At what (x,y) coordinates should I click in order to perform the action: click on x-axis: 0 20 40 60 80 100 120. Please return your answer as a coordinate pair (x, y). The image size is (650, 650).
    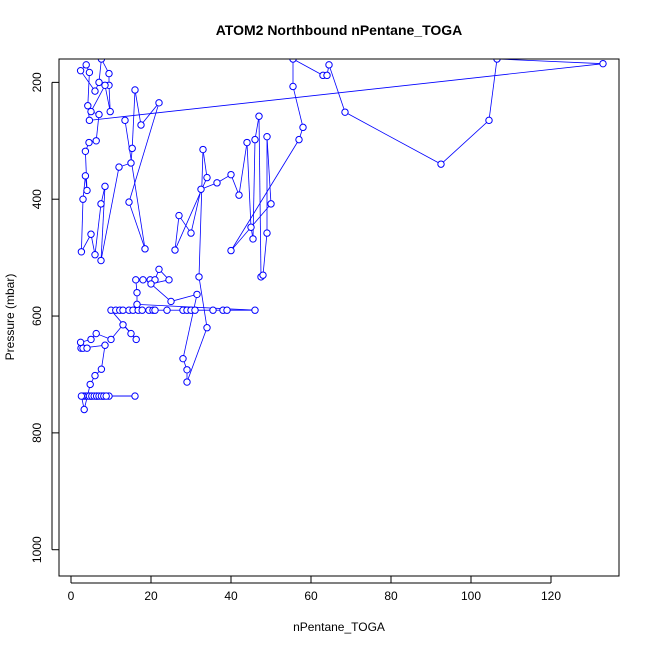
    Looking at the image, I should click on (314, 589).